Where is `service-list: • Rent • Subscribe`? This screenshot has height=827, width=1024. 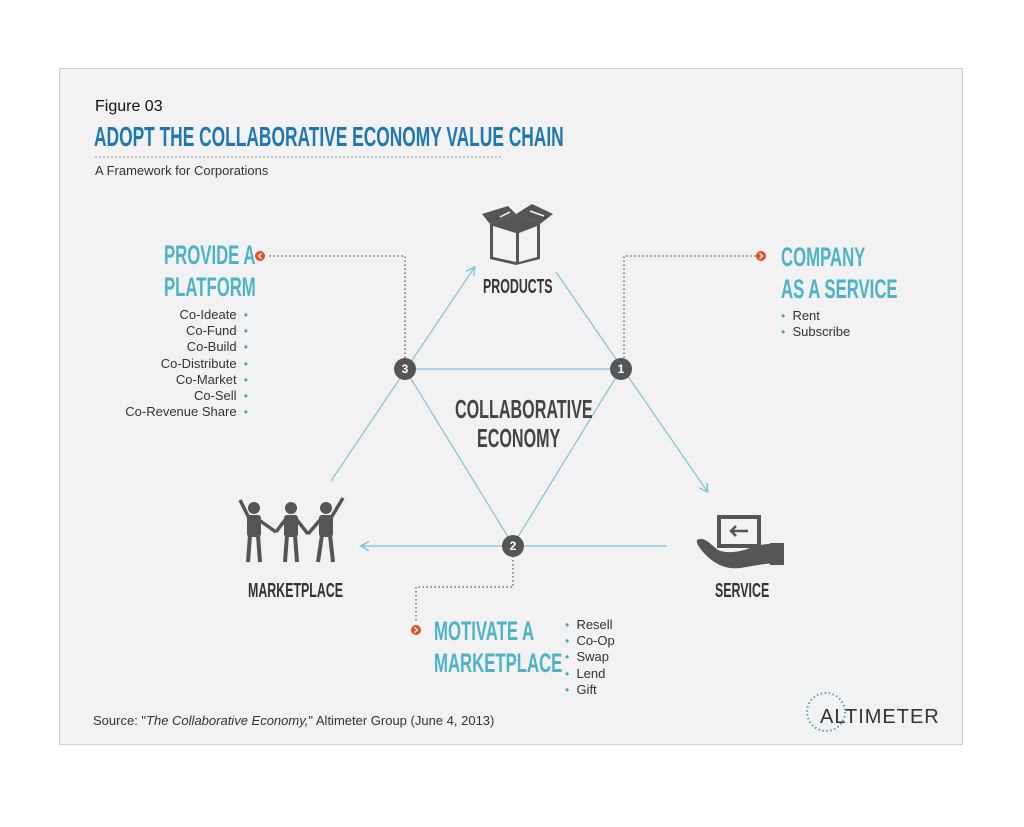
service-list: • Rent • Subscribe is located at coordinates (815, 324).